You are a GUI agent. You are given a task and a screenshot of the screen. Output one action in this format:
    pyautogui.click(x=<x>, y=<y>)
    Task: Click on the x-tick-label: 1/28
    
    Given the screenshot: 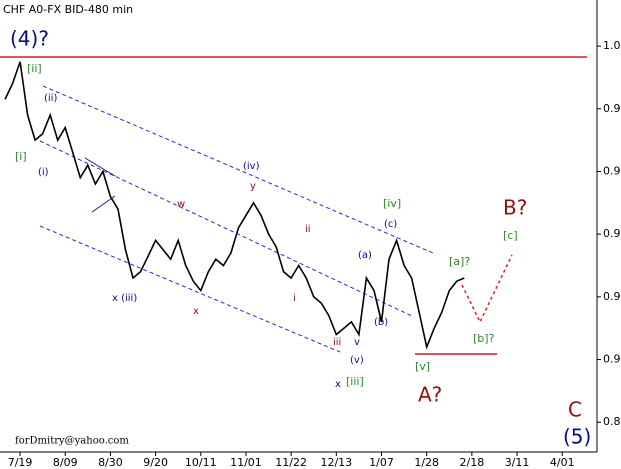 What is the action you would take?
    pyautogui.click(x=426, y=462)
    